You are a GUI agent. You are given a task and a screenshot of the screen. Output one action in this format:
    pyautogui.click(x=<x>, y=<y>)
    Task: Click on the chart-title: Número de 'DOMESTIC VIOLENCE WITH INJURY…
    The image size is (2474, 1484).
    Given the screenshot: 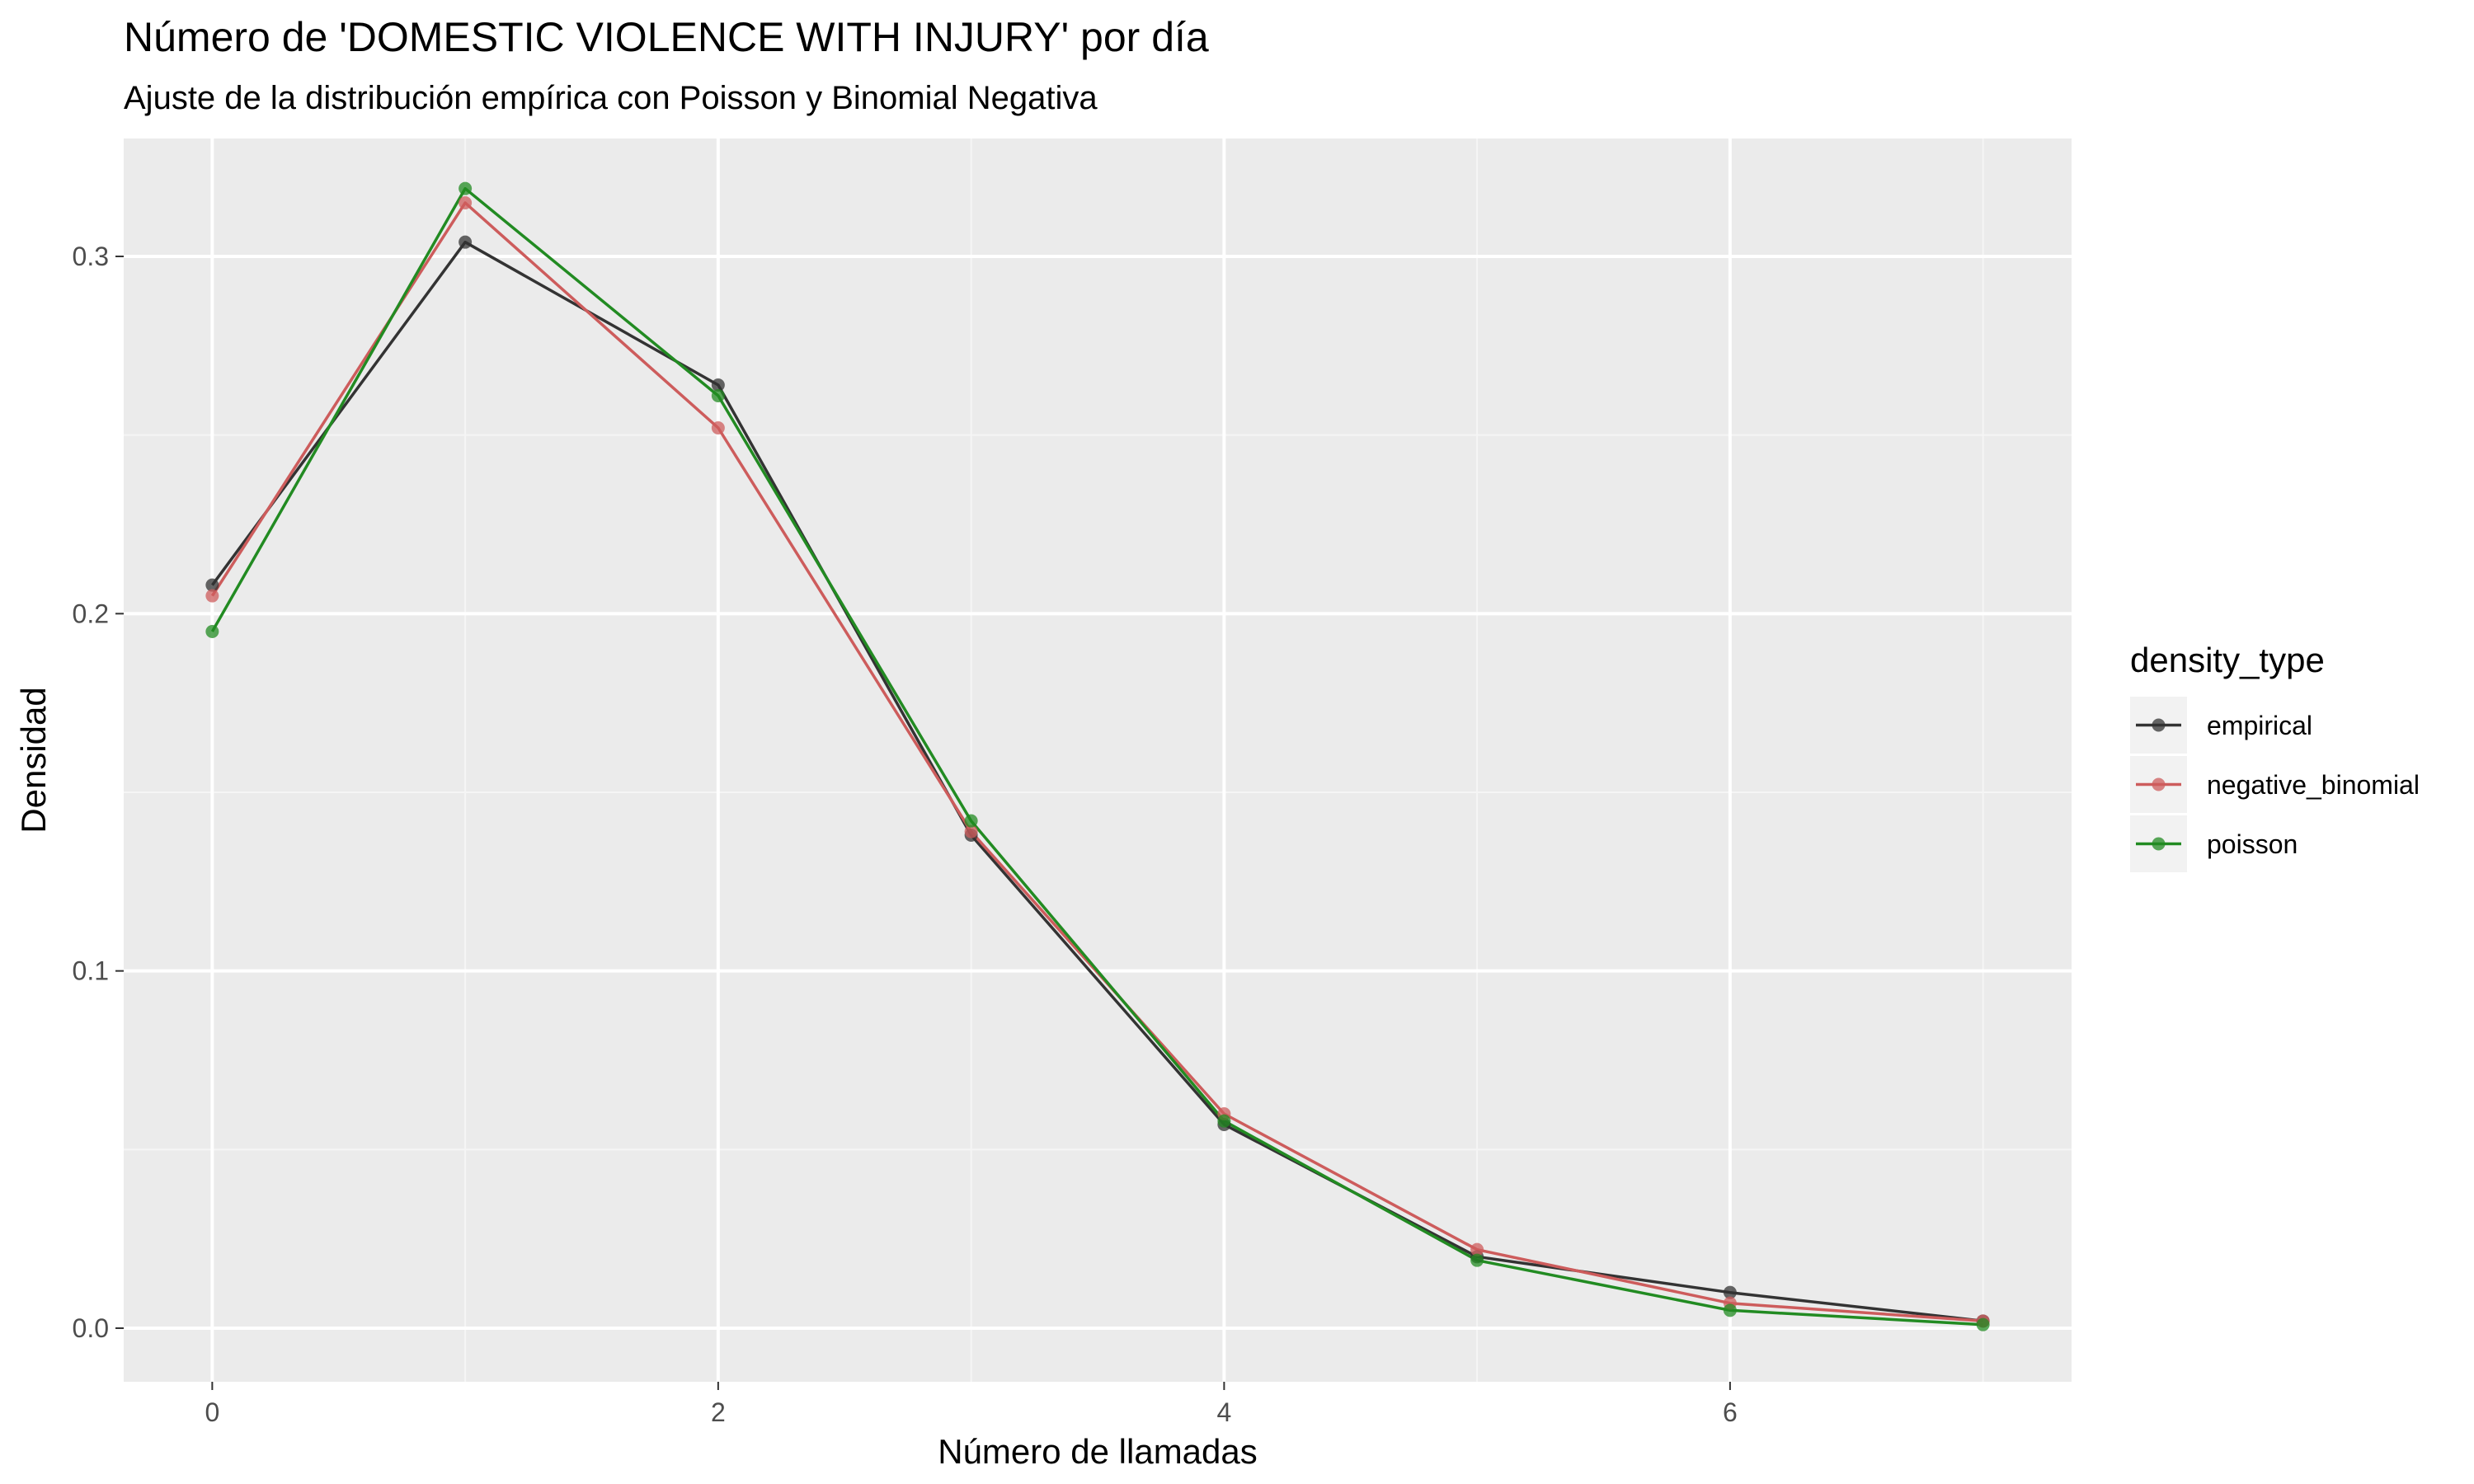 What is the action you would take?
    pyautogui.click(x=666, y=37)
    